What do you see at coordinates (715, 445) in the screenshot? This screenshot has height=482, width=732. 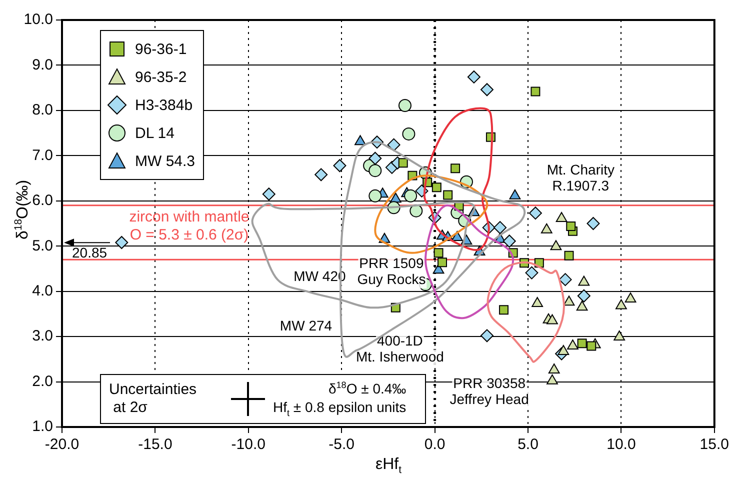 I see `x-tick-label: 15.0` at bounding box center [715, 445].